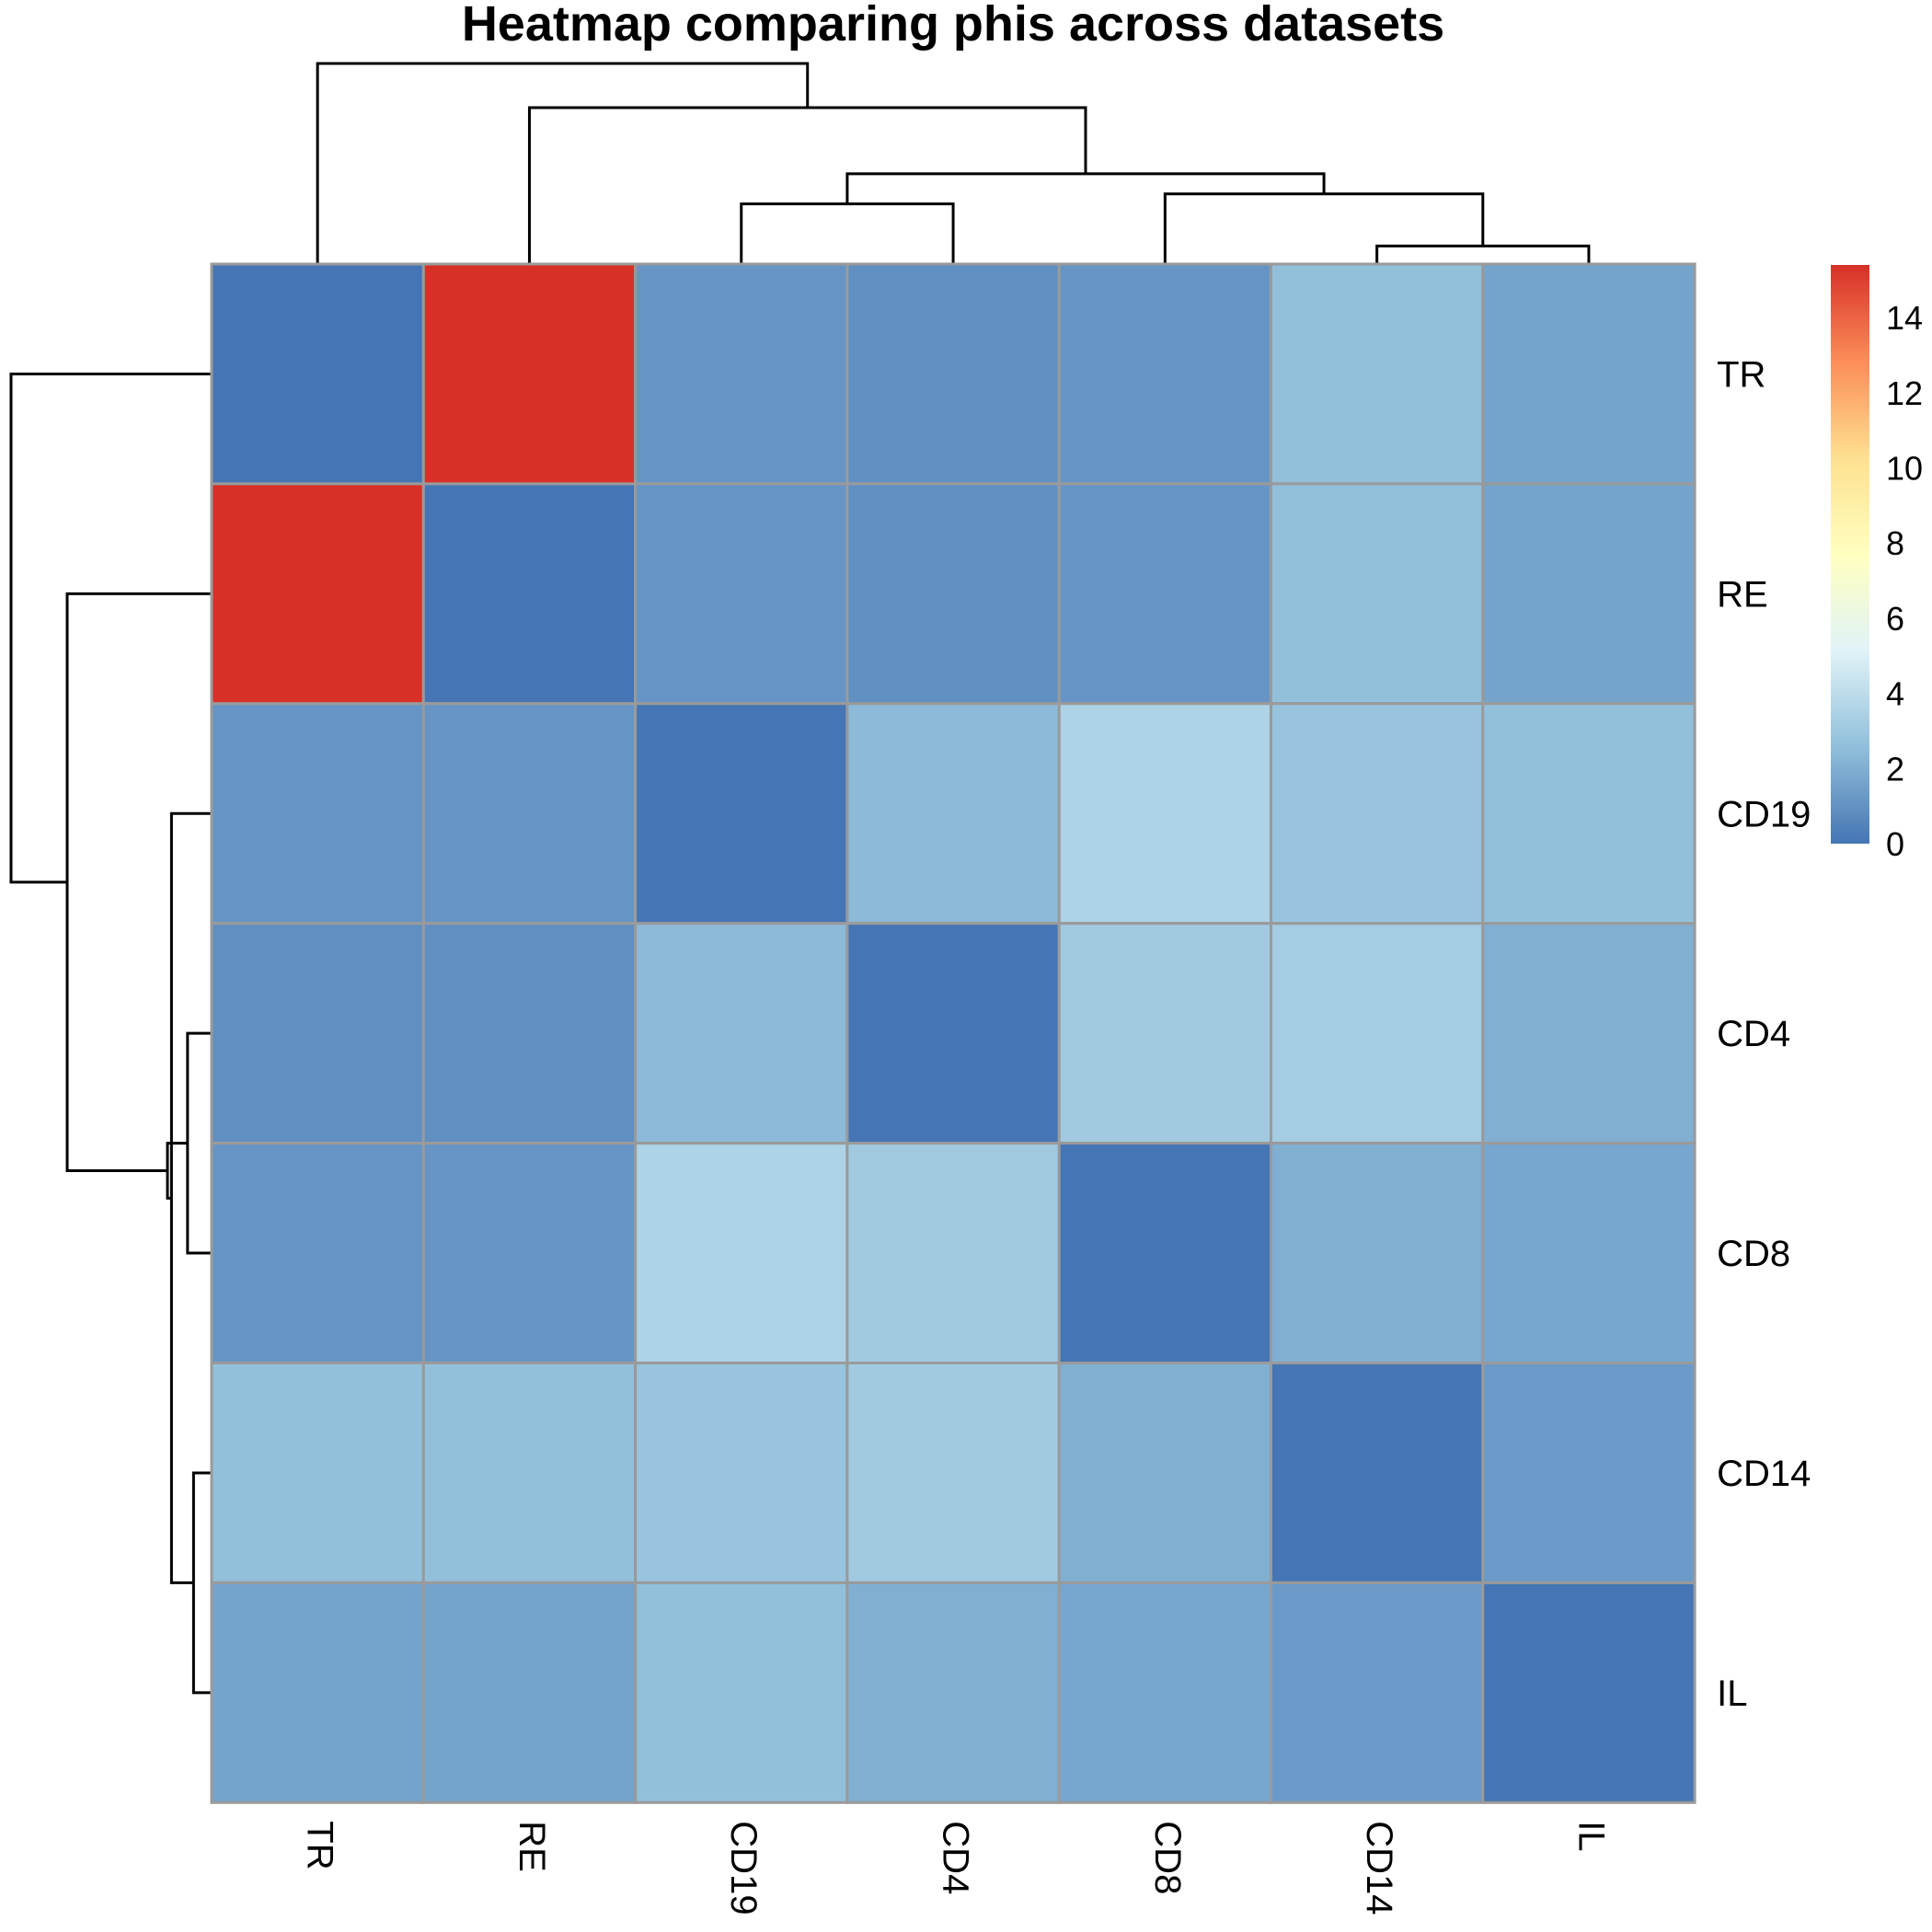  I want to click on heatmap-cell-IL-CD8, so click(1164, 1692).